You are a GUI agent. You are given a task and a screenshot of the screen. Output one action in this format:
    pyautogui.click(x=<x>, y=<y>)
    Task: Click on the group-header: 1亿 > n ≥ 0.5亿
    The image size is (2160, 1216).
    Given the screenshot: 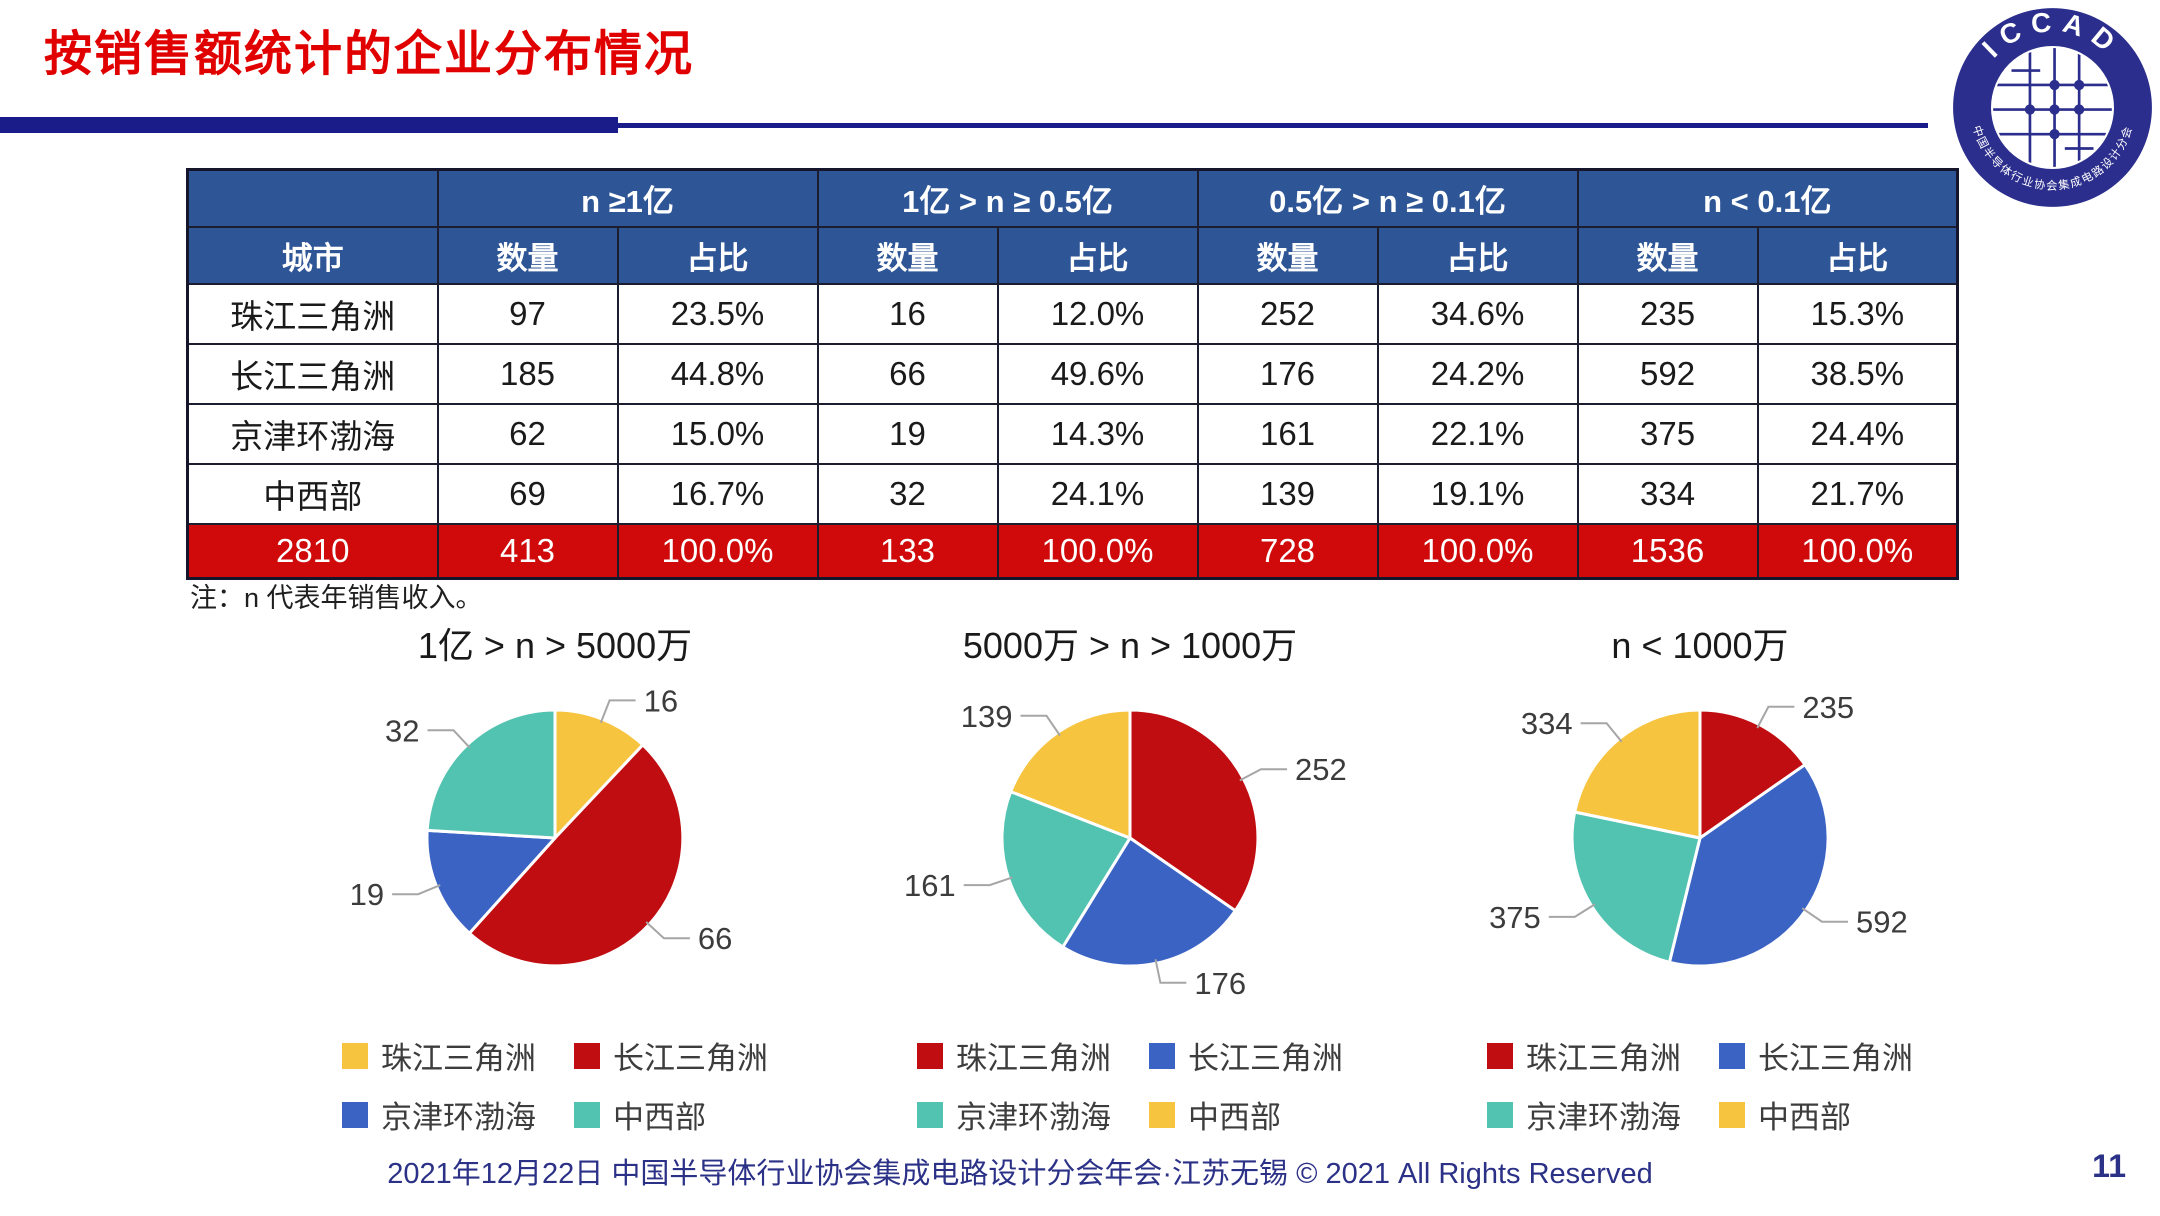 What is the action you would take?
    pyautogui.click(x=1007, y=198)
    